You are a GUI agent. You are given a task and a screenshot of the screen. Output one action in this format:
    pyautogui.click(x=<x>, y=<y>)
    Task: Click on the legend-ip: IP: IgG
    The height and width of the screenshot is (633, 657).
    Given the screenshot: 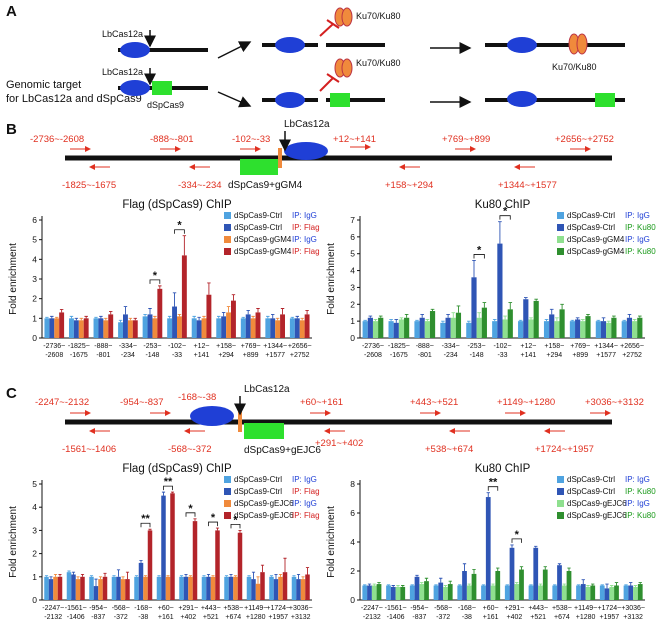 What is the action you would take?
    pyautogui.click(x=637, y=479)
    